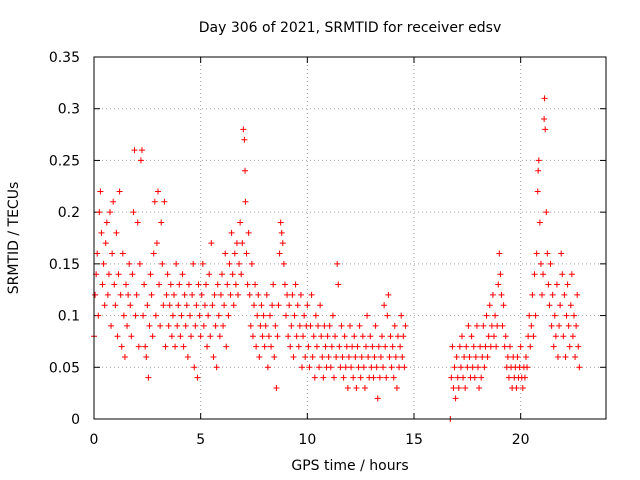  Describe the element at coordinates (69, 110) in the screenshot. I see `y-tick-label: 0.3` at that location.